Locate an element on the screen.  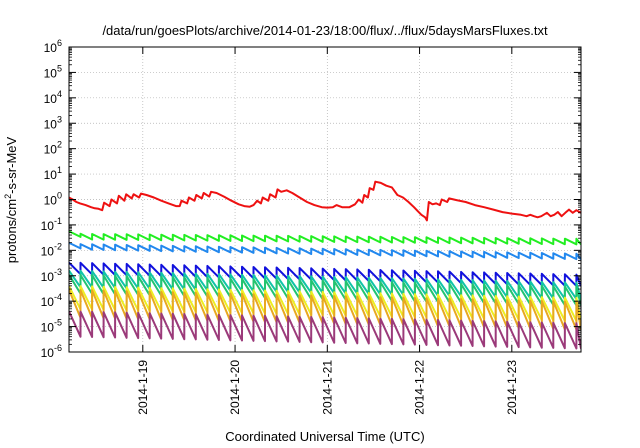
y-tick-label: 10⁻⁶ is located at coordinates (51, 351).